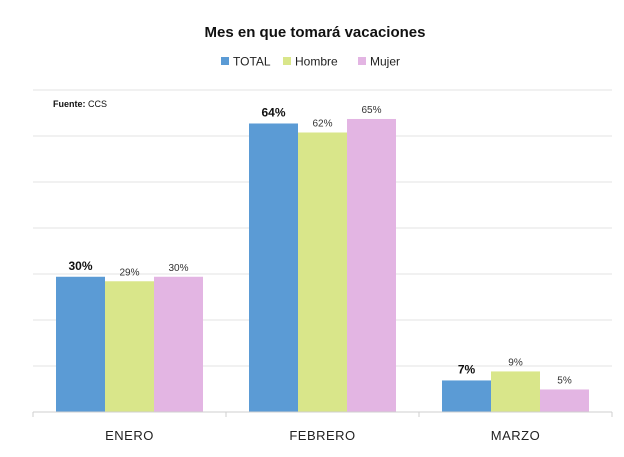 The width and height of the screenshot is (624, 457). Describe the element at coordinates (322, 124) in the screenshot. I see `data-label: 62%` at that location.